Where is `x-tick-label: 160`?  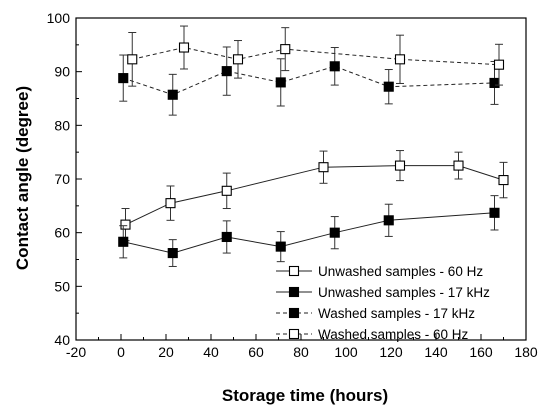
x-tick-label: 160 is located at coordinates (481, 352).